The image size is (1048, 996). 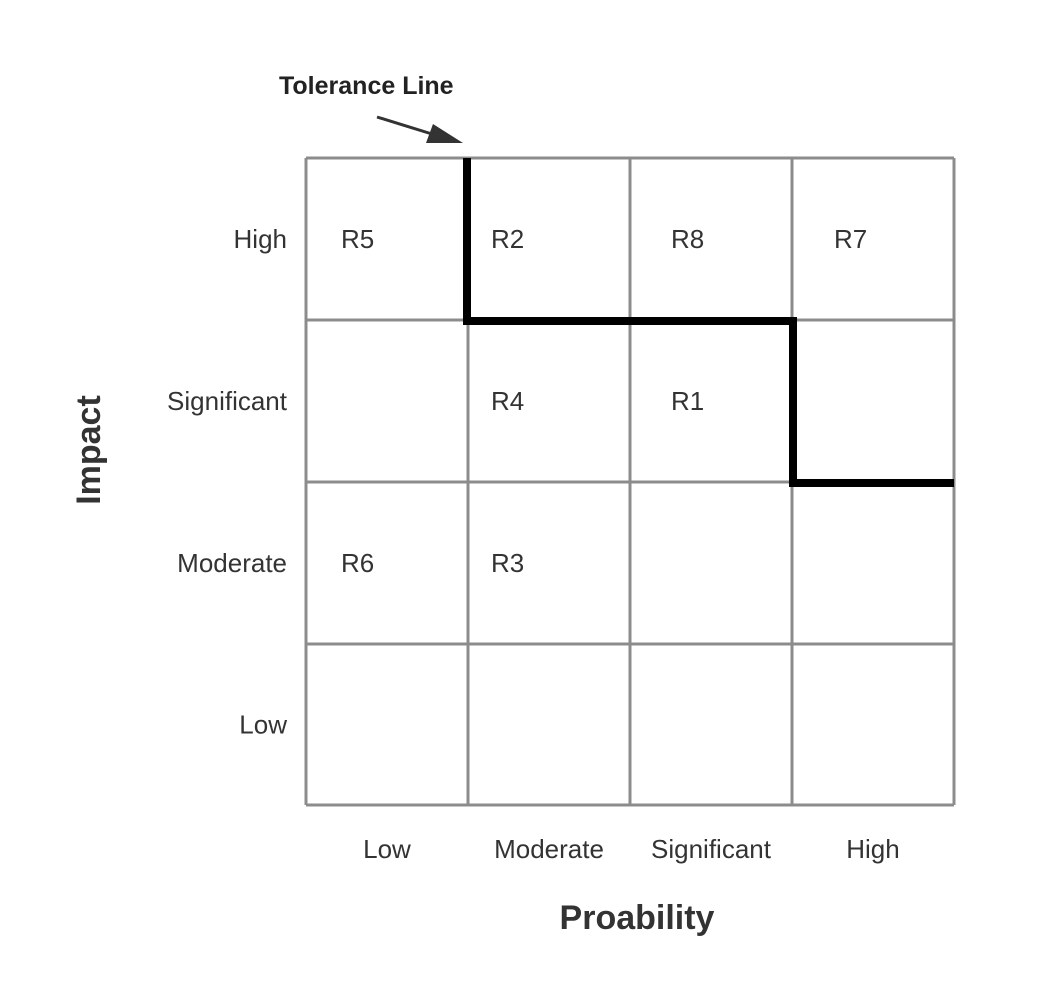 What do you see at coordinates (631, 849) in the screenshot?
I see `probability-column-labels: Low Moderate Significant High` at bounding box center [631, 849].